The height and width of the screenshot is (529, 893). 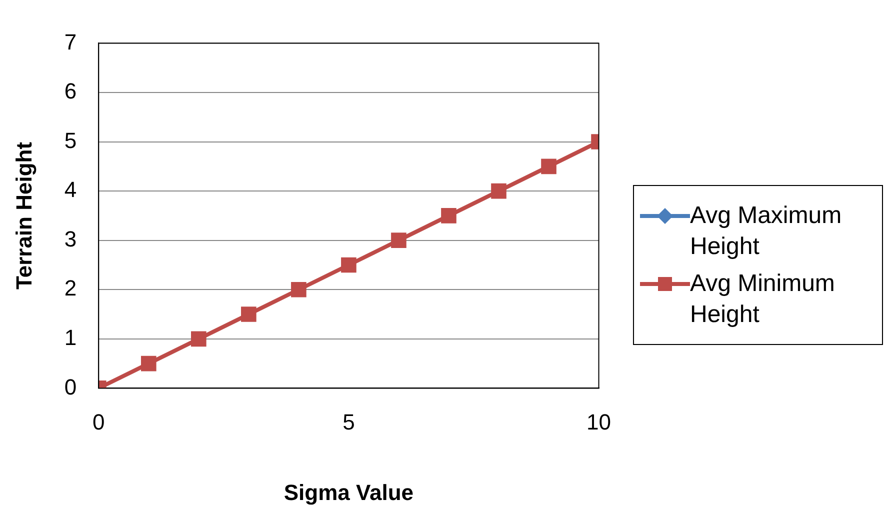 I want to click on x-tick-label: 5, so click(x=348, y=421).